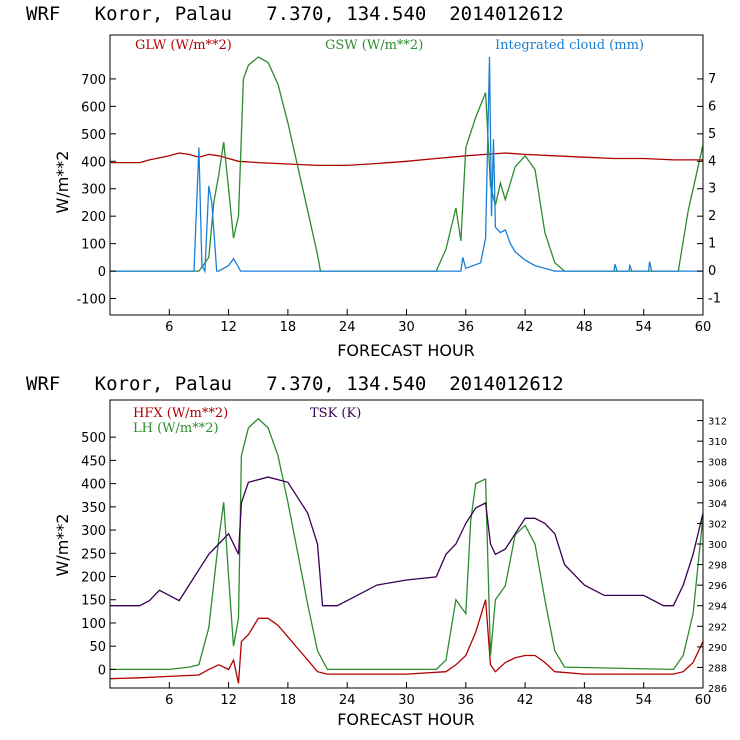 Image resolution: width=740 pixels, height=740 pixels. Describe the element at coordinates (91, 300) in the screenshot. I see `y-tick-label: -100` at that location.